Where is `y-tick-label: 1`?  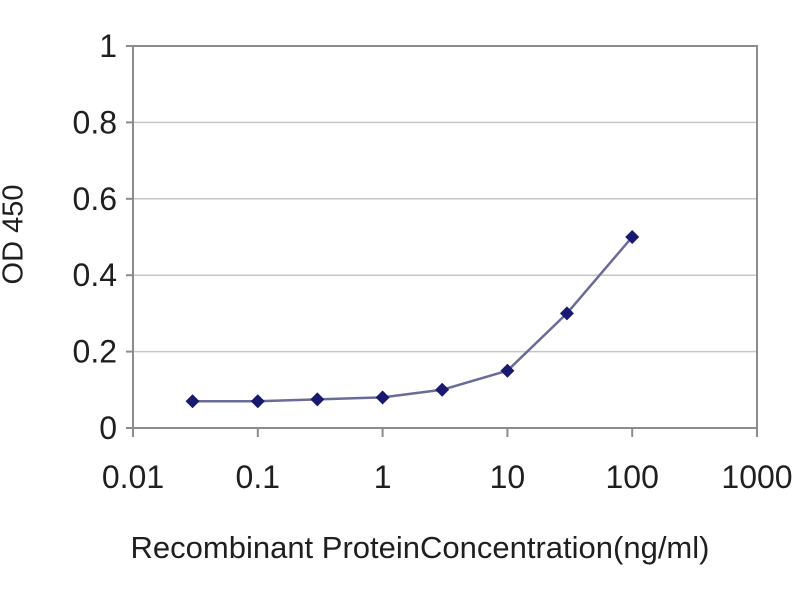 y-tick-label: 1 is located at coordinates (108, 46).